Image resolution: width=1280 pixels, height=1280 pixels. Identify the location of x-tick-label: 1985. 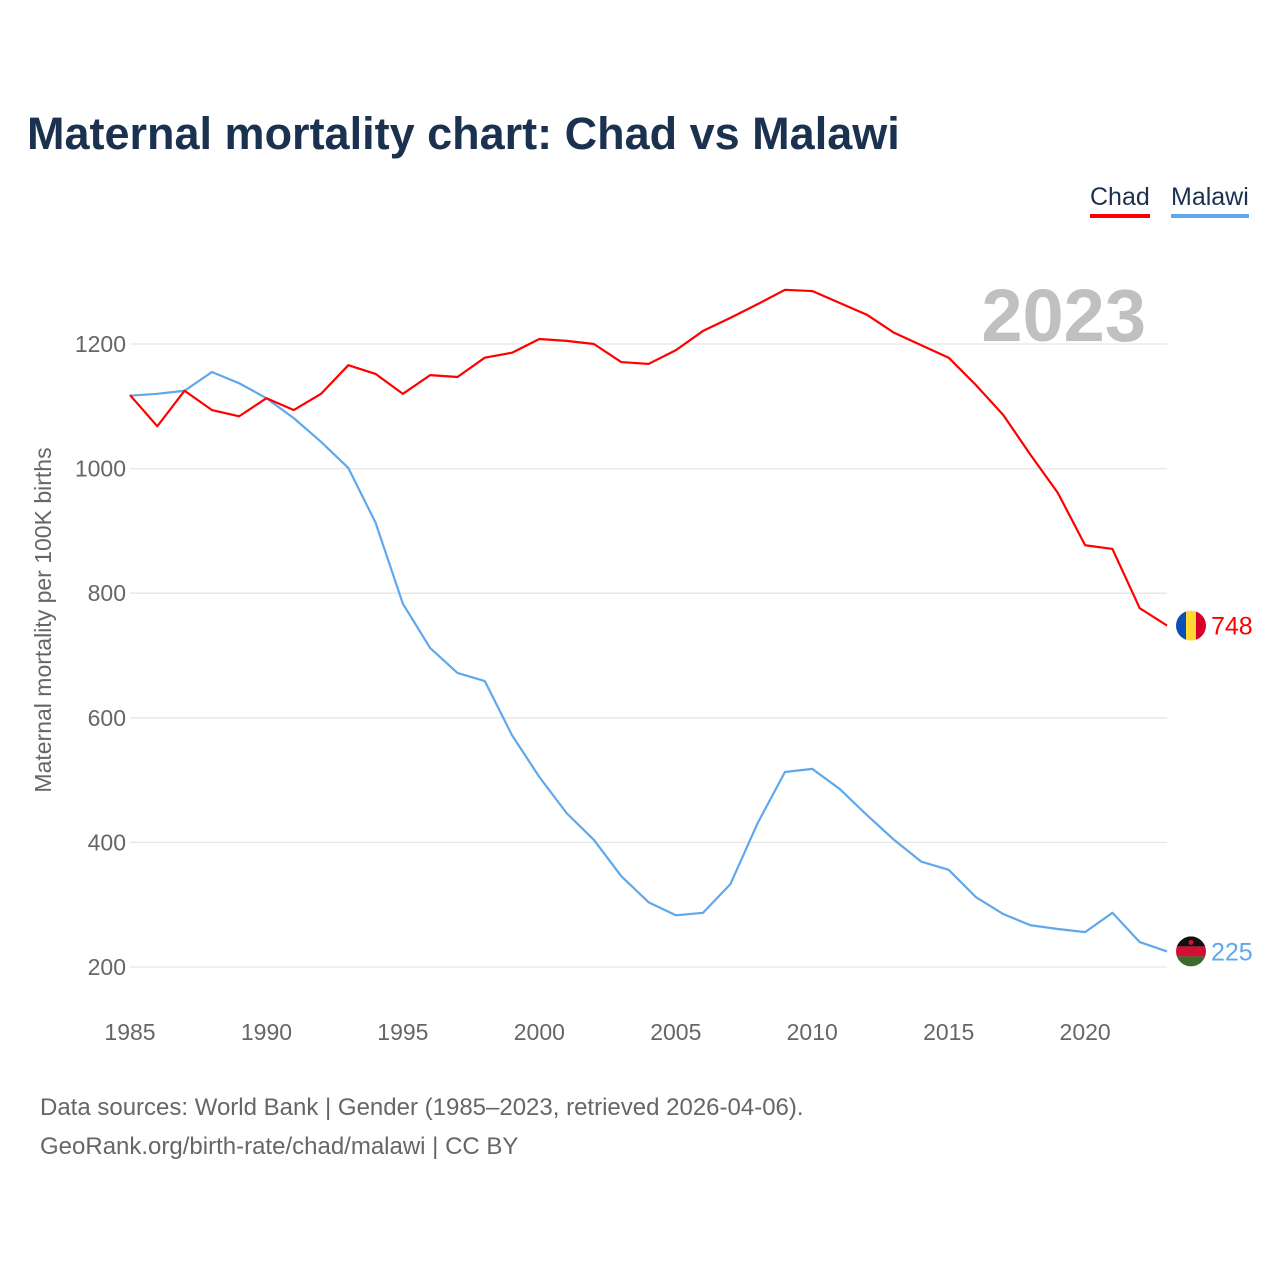
(129, 1032).